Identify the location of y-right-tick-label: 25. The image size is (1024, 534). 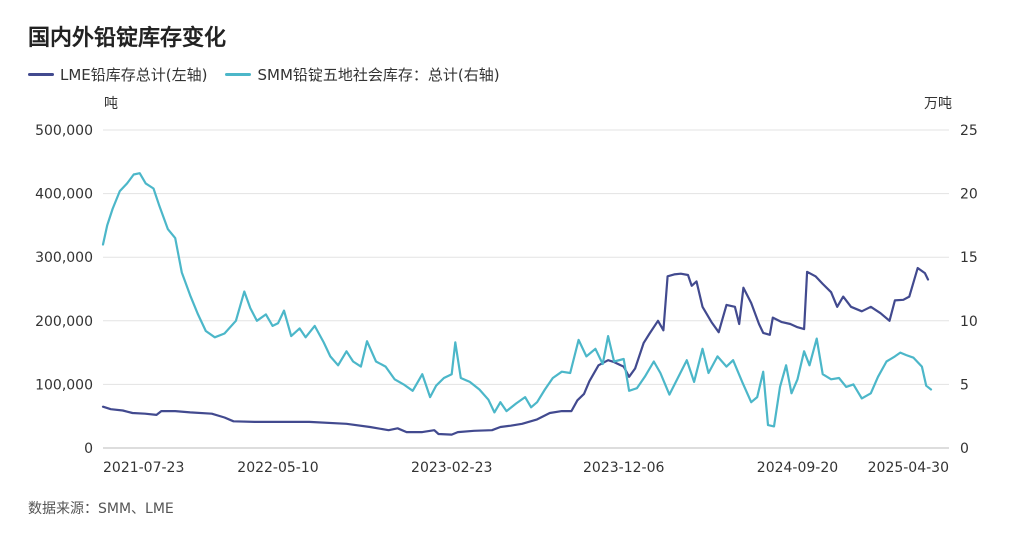
(969, 131).